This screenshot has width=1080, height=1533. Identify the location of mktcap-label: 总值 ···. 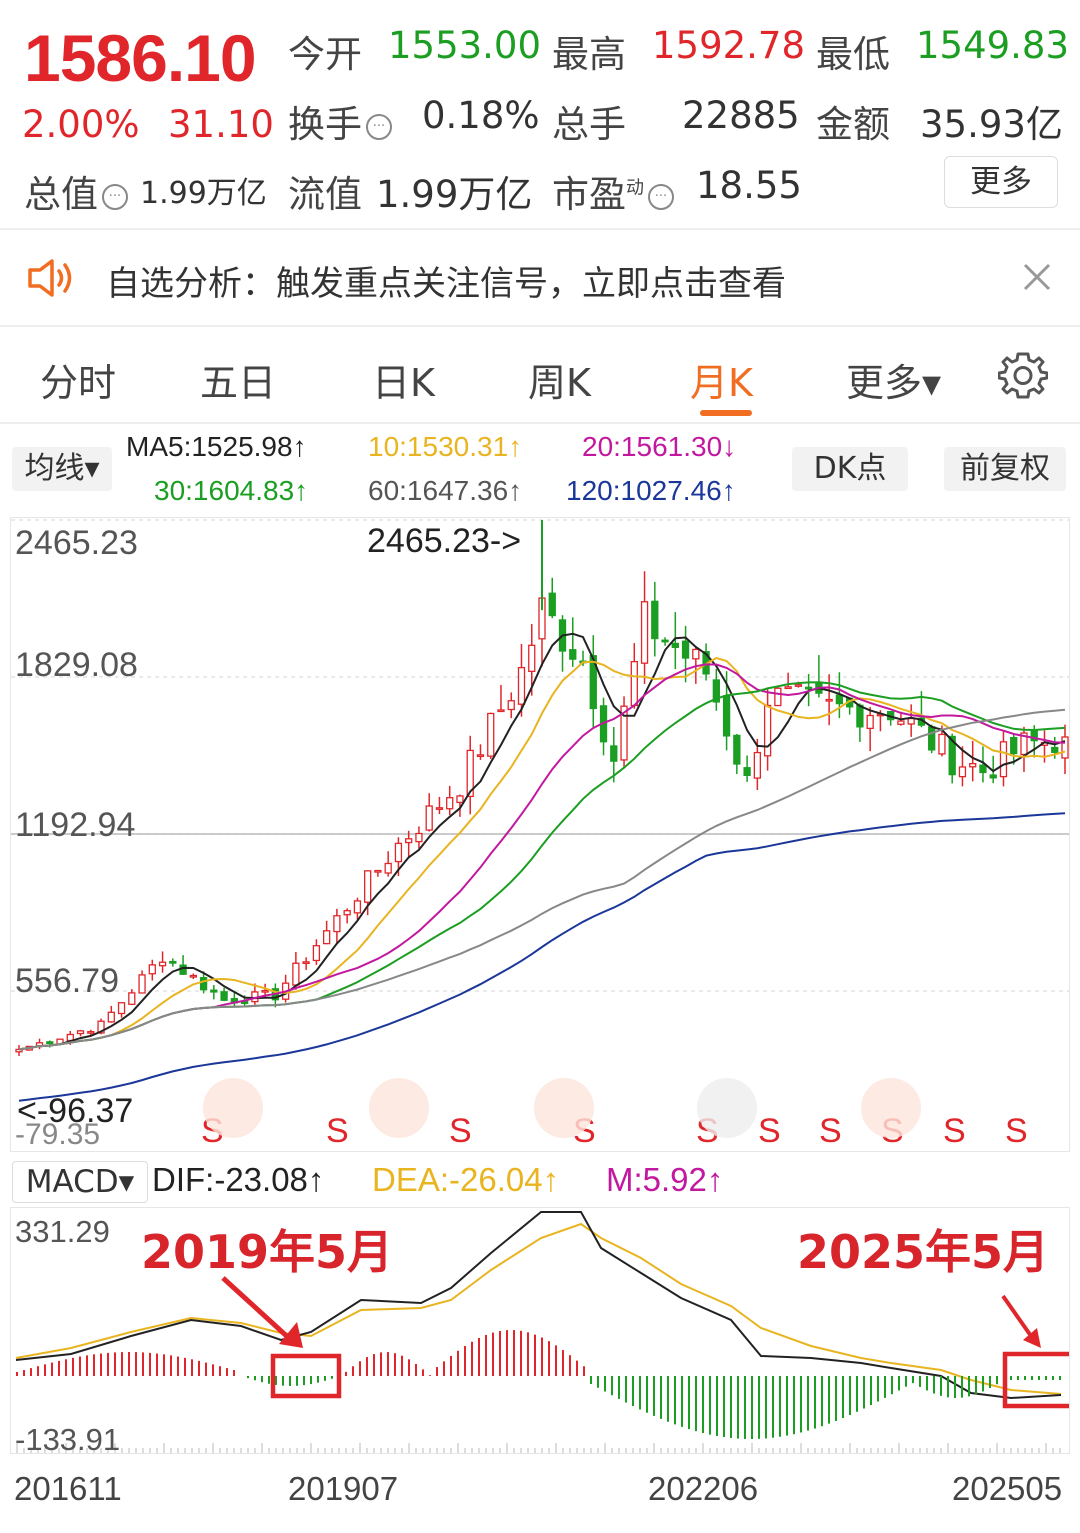
(76, 191).